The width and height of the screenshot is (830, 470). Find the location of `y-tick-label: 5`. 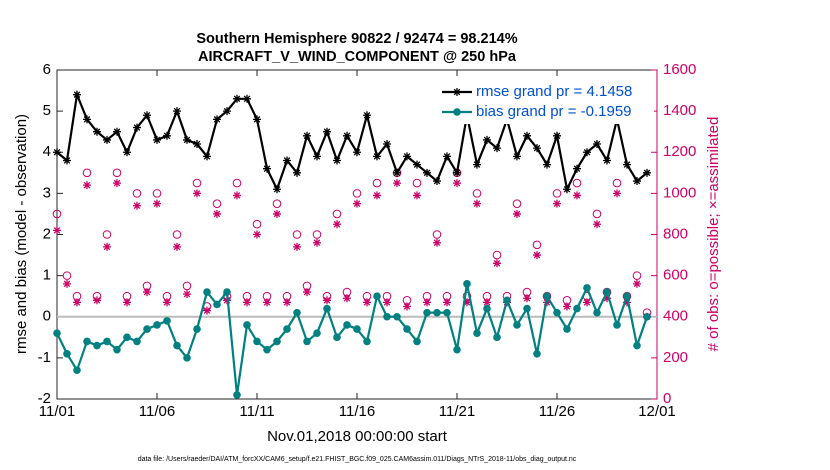

y-tick-label: 5 is located at coordinates (47, 110).